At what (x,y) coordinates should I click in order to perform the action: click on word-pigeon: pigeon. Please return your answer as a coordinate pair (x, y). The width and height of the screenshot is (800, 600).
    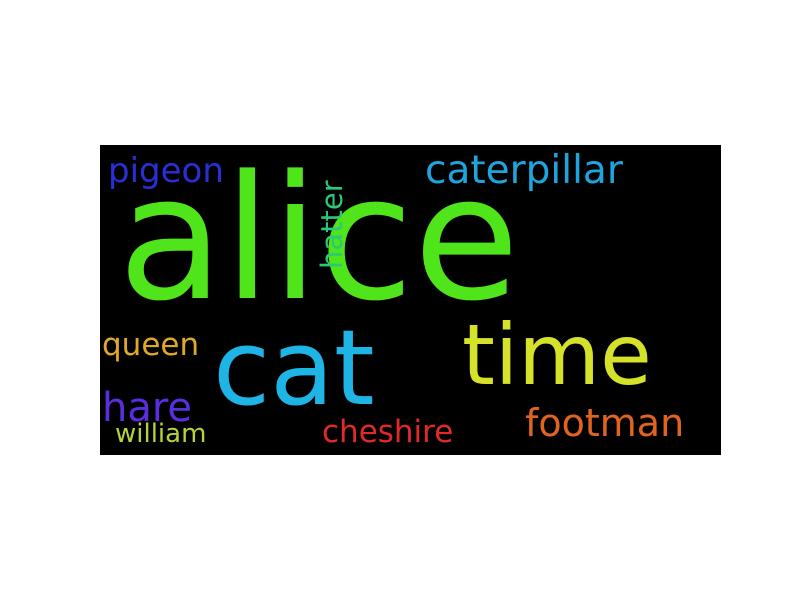
    Looking at the image, I should click on (166, 171).